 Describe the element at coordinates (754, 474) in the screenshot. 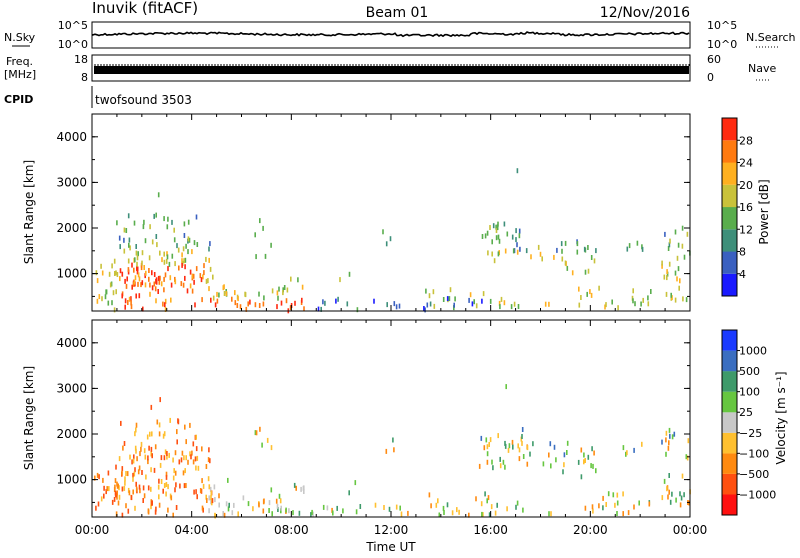

I see `velocity-colorbar-tick-label: −500` at that location.